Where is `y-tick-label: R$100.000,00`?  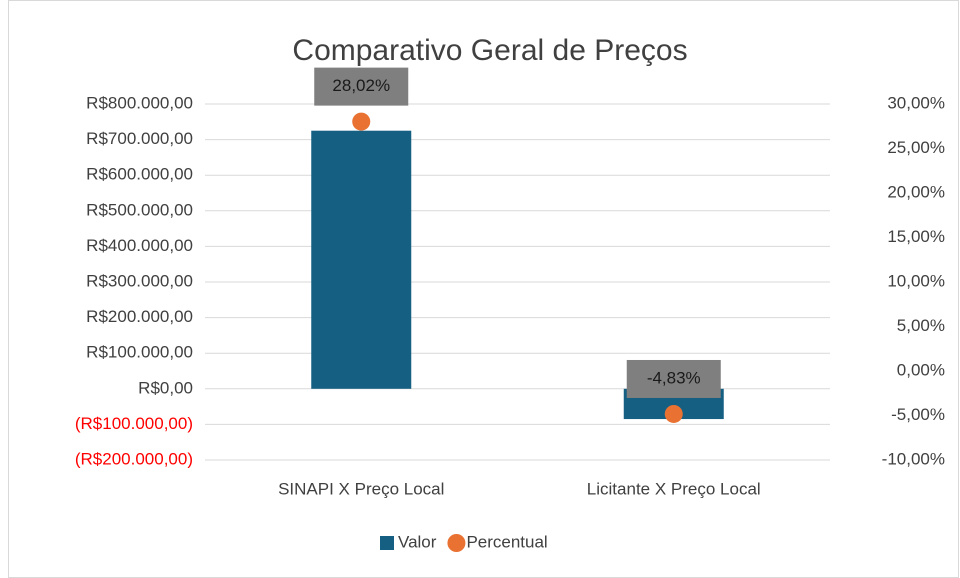 y-tick-label: R$100.000,00 is located at coordinates (139, 352).